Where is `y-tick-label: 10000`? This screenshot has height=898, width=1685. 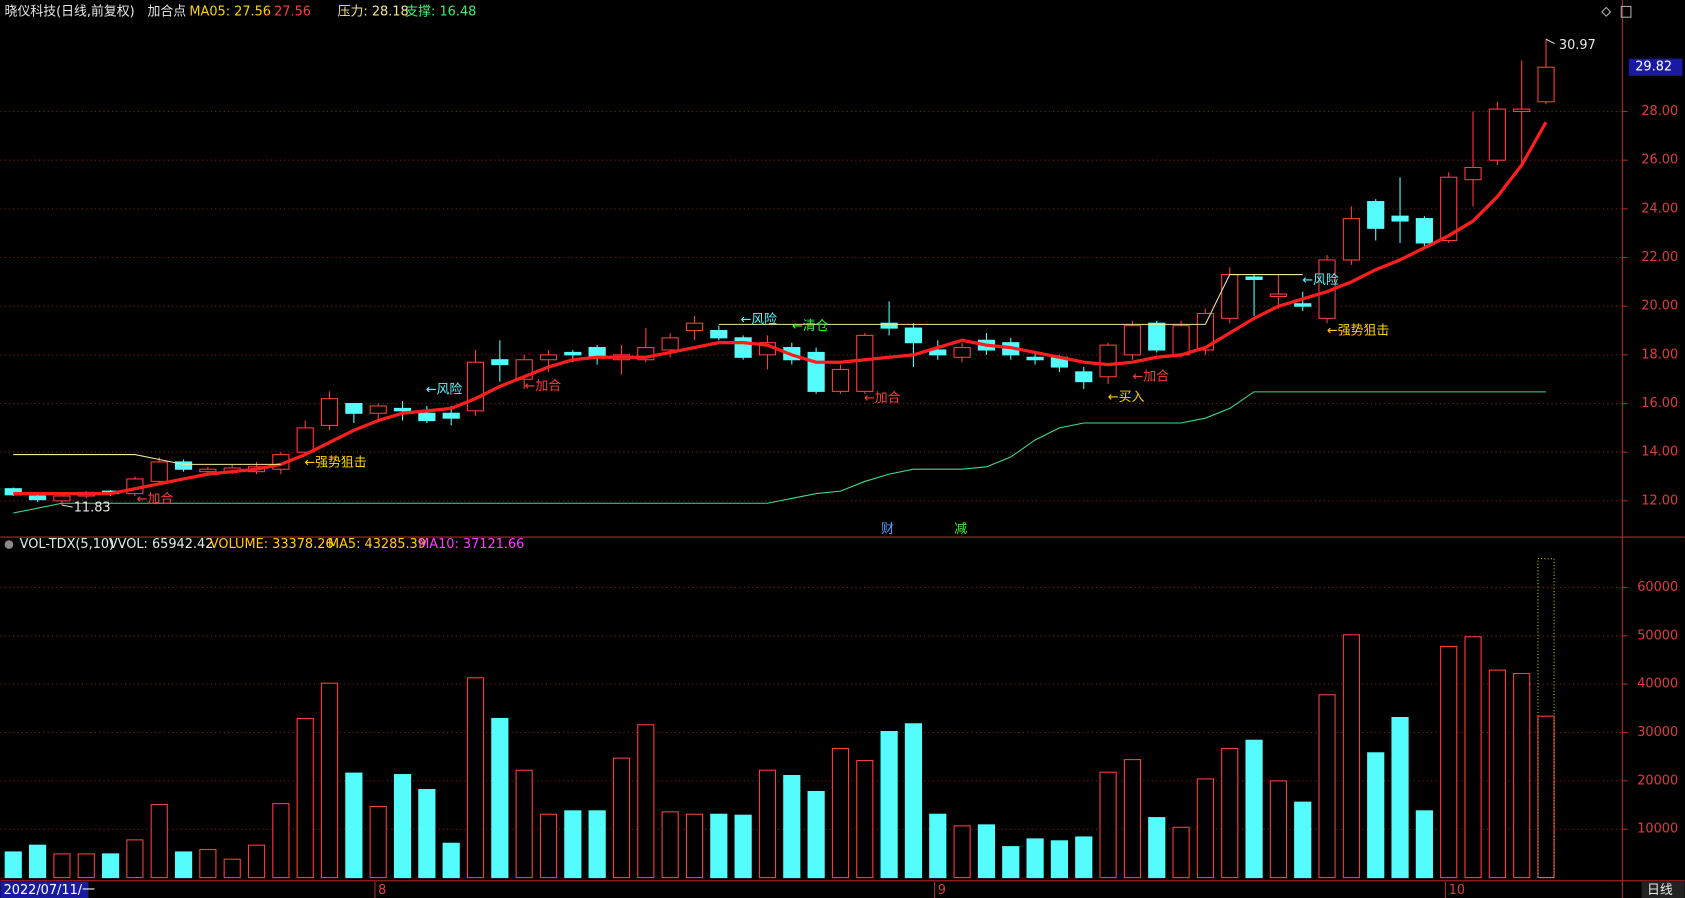
y-tick-label: 10000 is located at coordinates (1657, 829).